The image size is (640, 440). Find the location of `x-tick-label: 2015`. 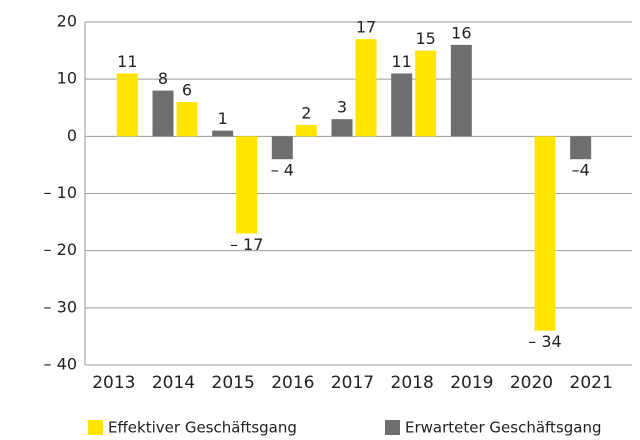

x-tick-label: 2015 is located at coordinates (233, 383).